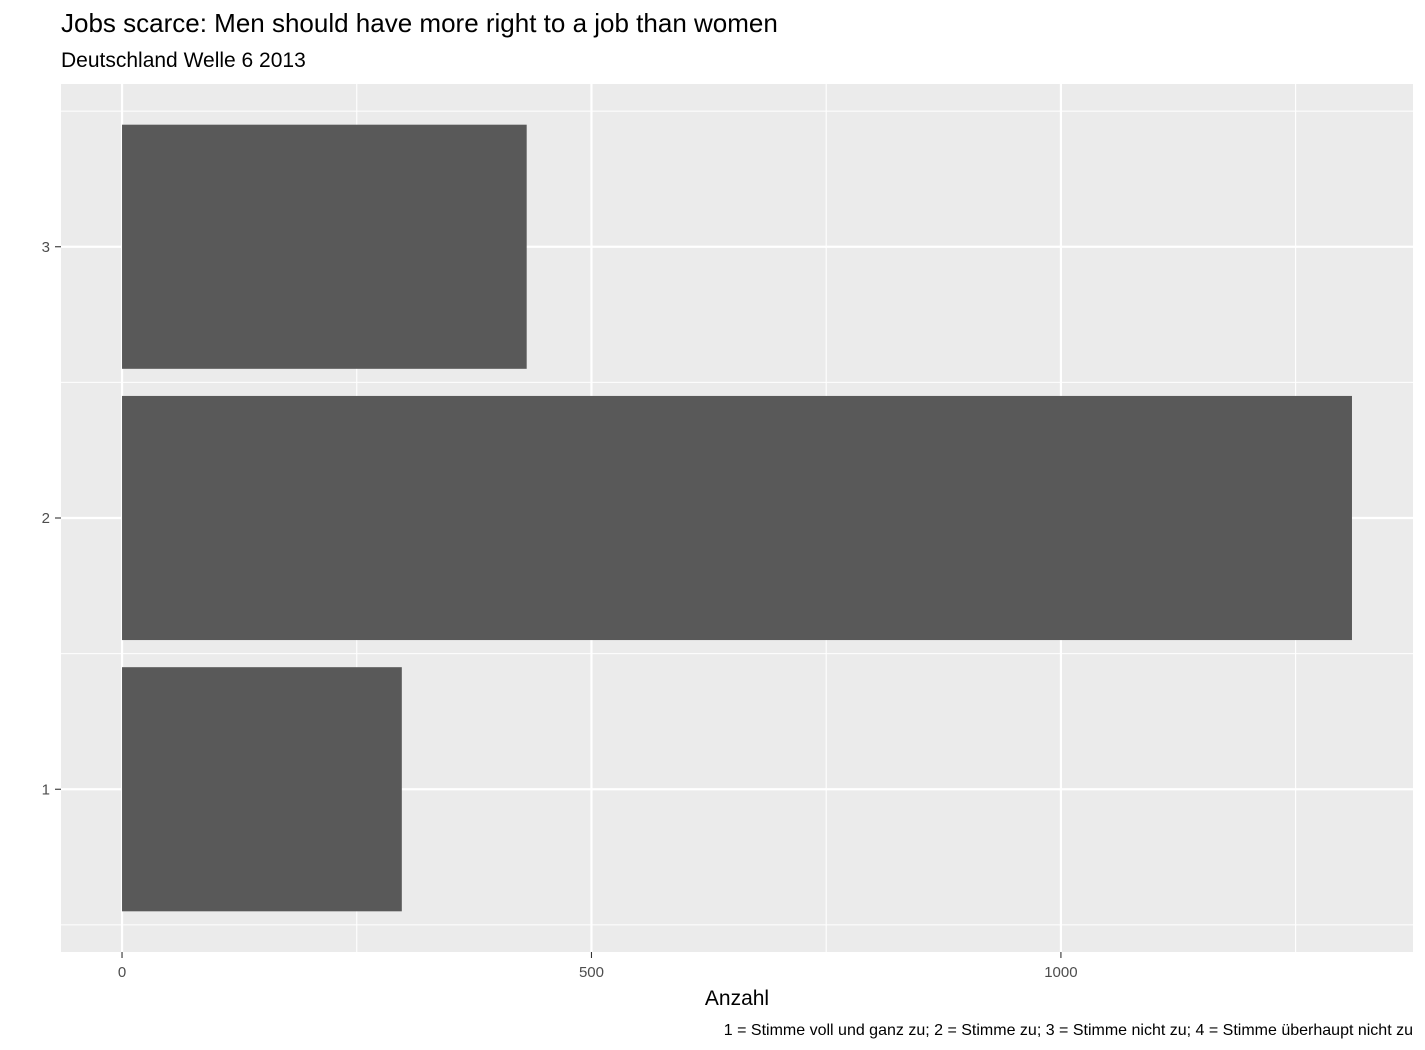  I want to click on x-axis-title: Anzahl, so click(737, 998).